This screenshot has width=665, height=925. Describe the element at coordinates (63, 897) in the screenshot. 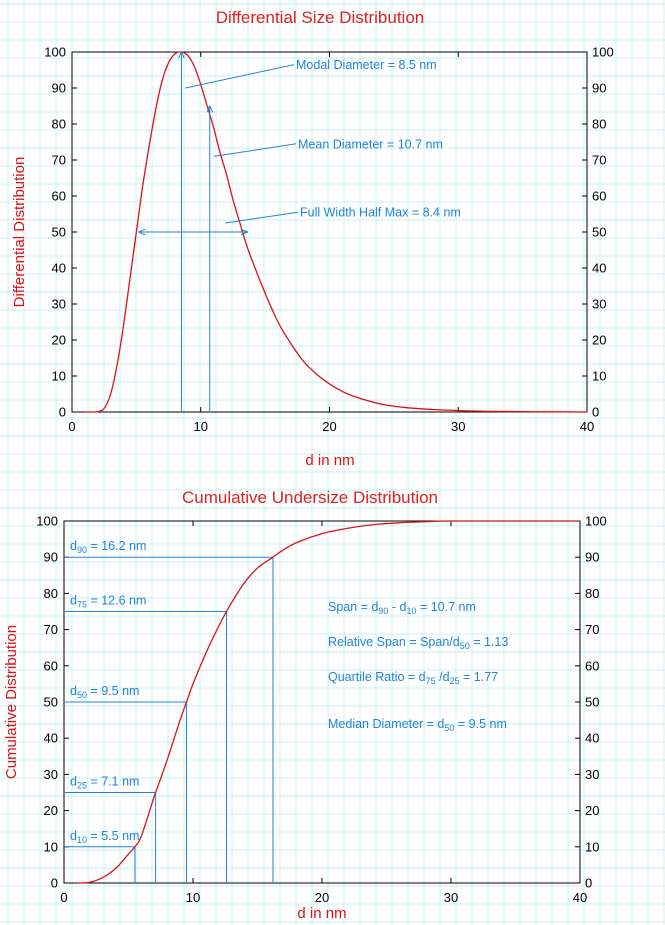

I see `cumulative-x-tick-label: 0` at that location.